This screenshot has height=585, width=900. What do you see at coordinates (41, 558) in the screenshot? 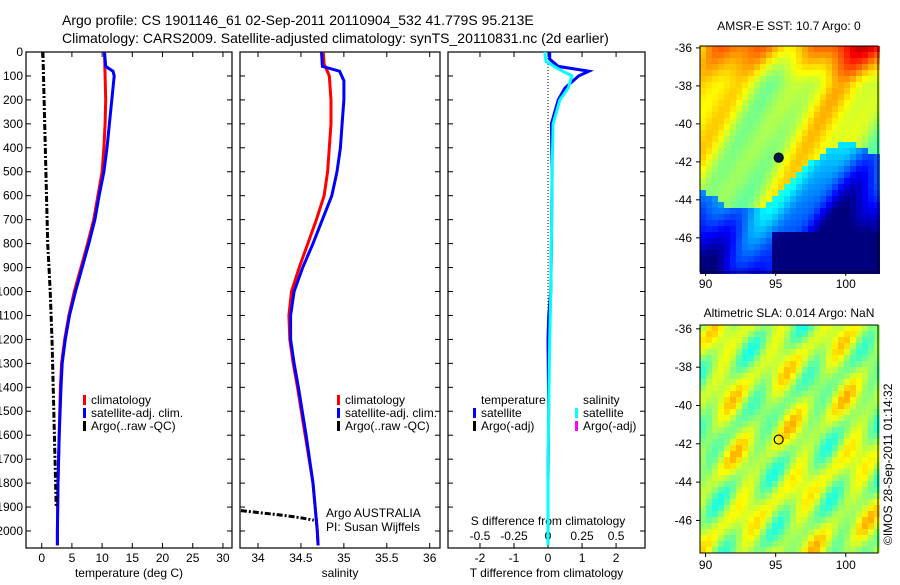
I see `x-tick-label: 0` at bounding box center [41, 558].